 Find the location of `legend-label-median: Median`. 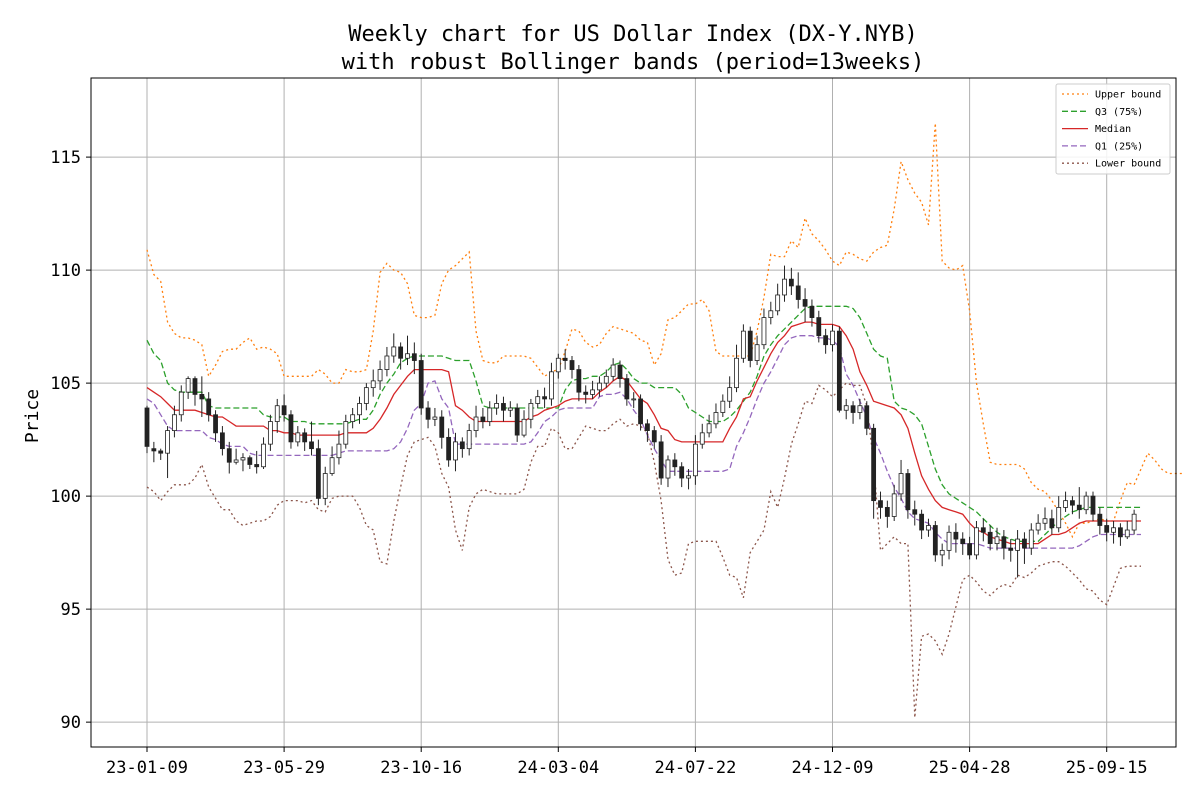

legend-label-median: Median is located at coordinates (1113, 129).